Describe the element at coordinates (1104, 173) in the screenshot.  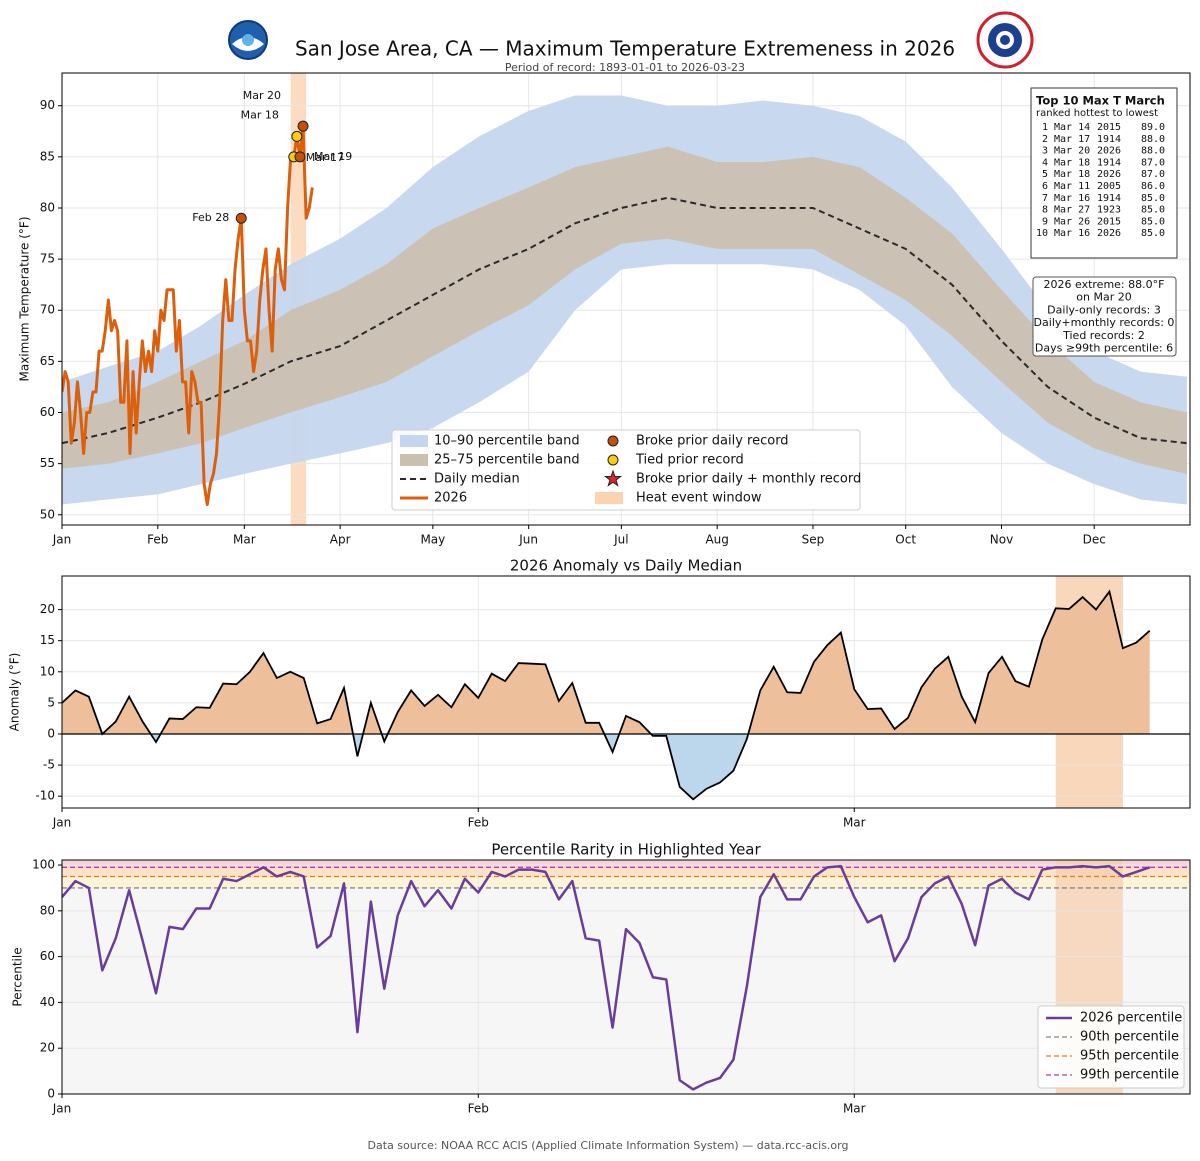
I see `table-box` at that location.